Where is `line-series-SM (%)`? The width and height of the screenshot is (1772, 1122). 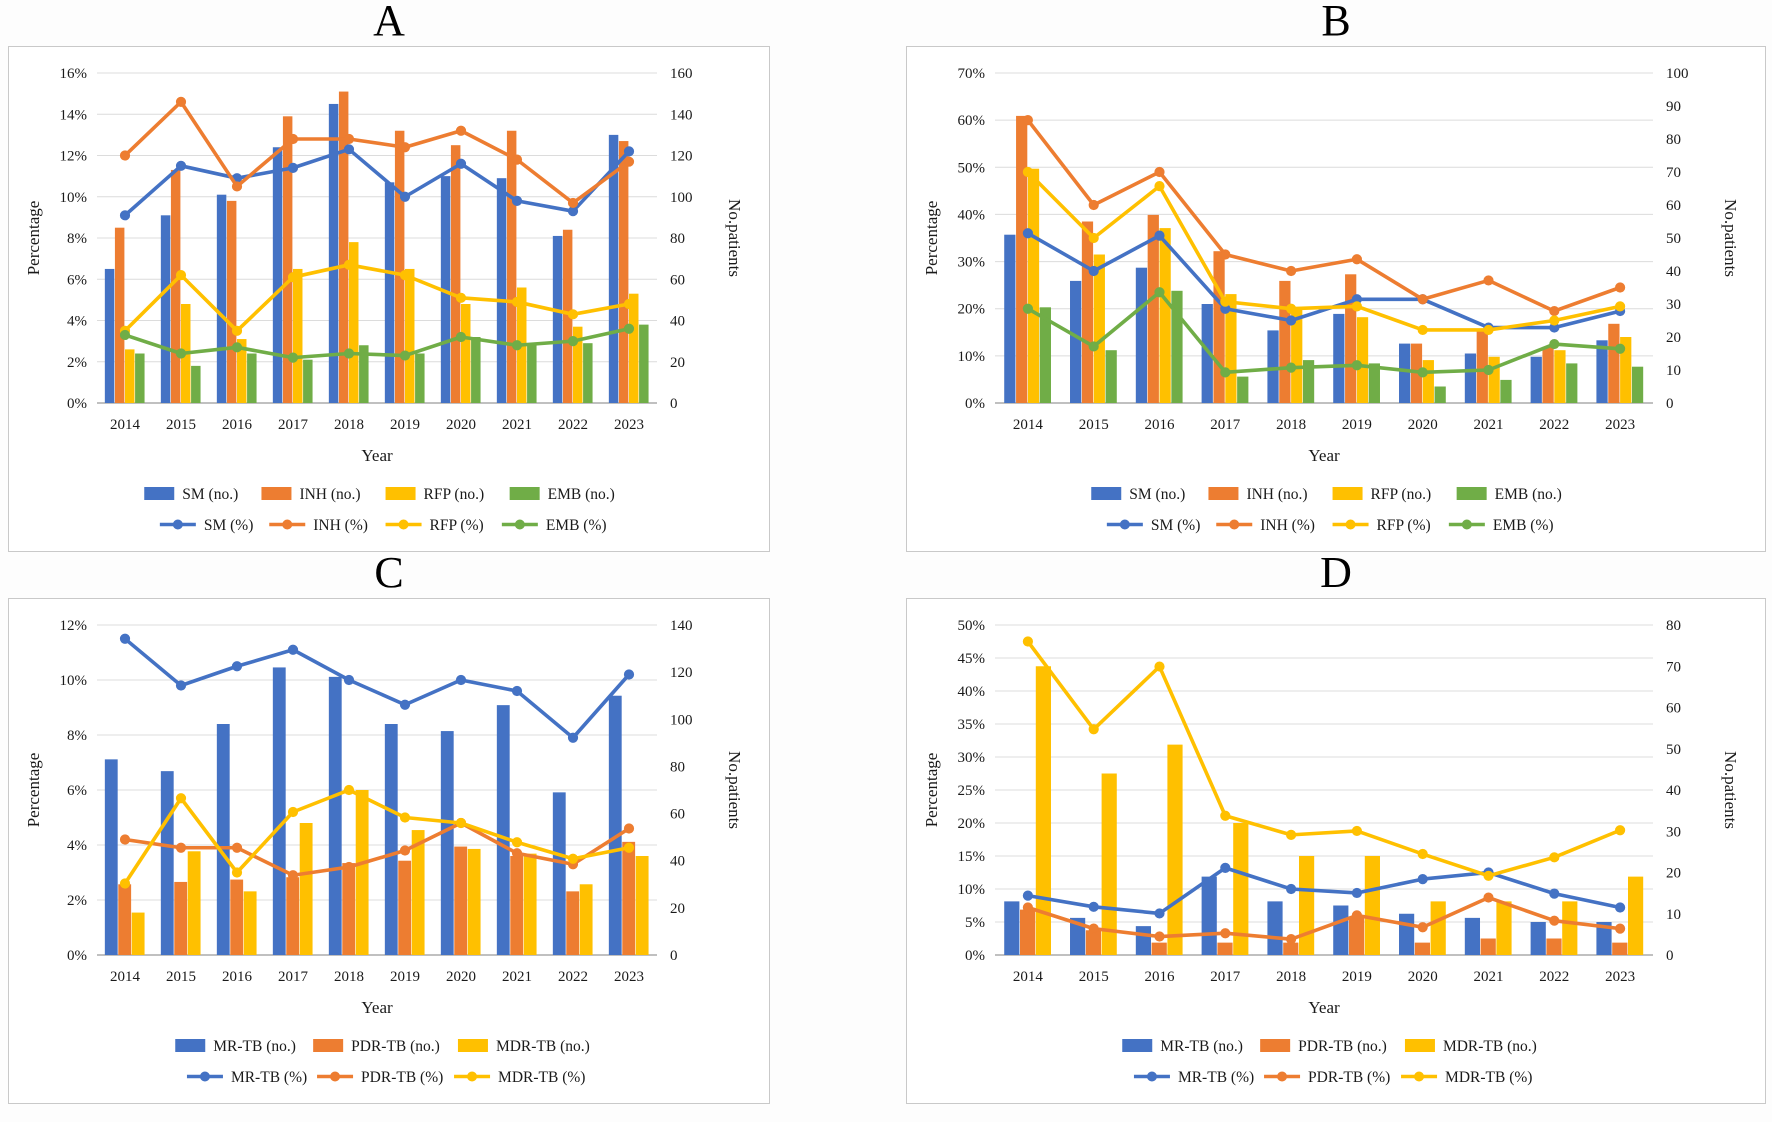
line-series-SM (%) is located at coordinates (377, 182).